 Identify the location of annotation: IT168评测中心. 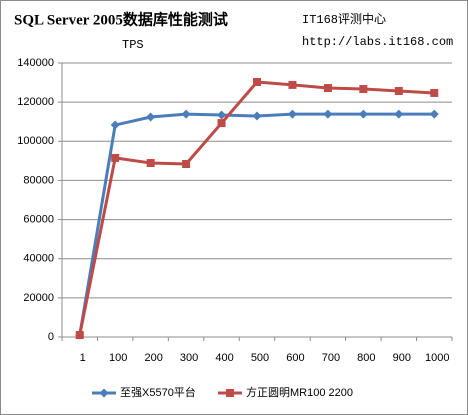
(344, 19).